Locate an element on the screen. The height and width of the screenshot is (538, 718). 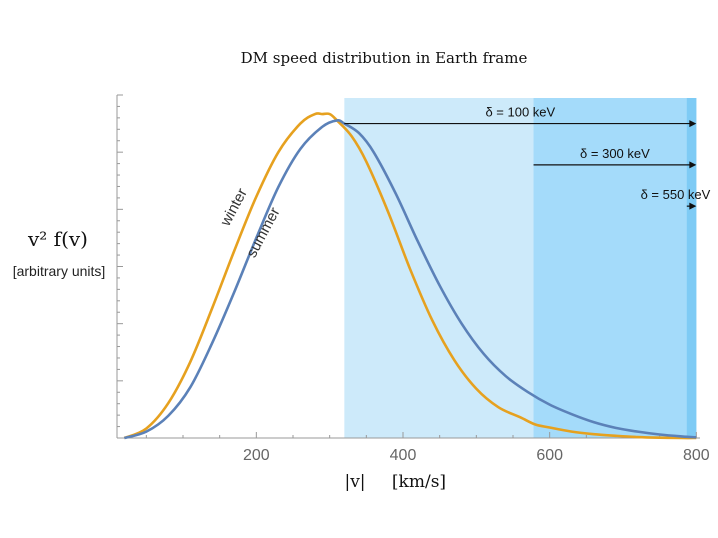
chart-title: DM speed distribution in Earth frame is located at coordinates (384, 58).